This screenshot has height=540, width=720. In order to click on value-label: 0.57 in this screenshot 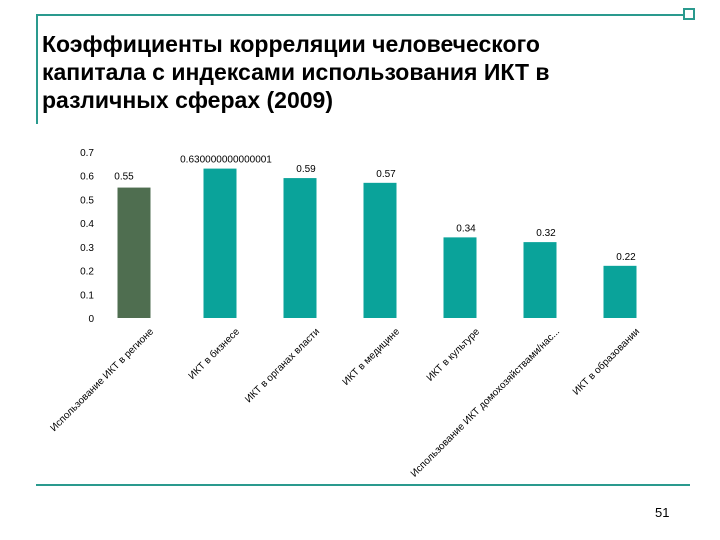, I will do `click(386, 174)`.